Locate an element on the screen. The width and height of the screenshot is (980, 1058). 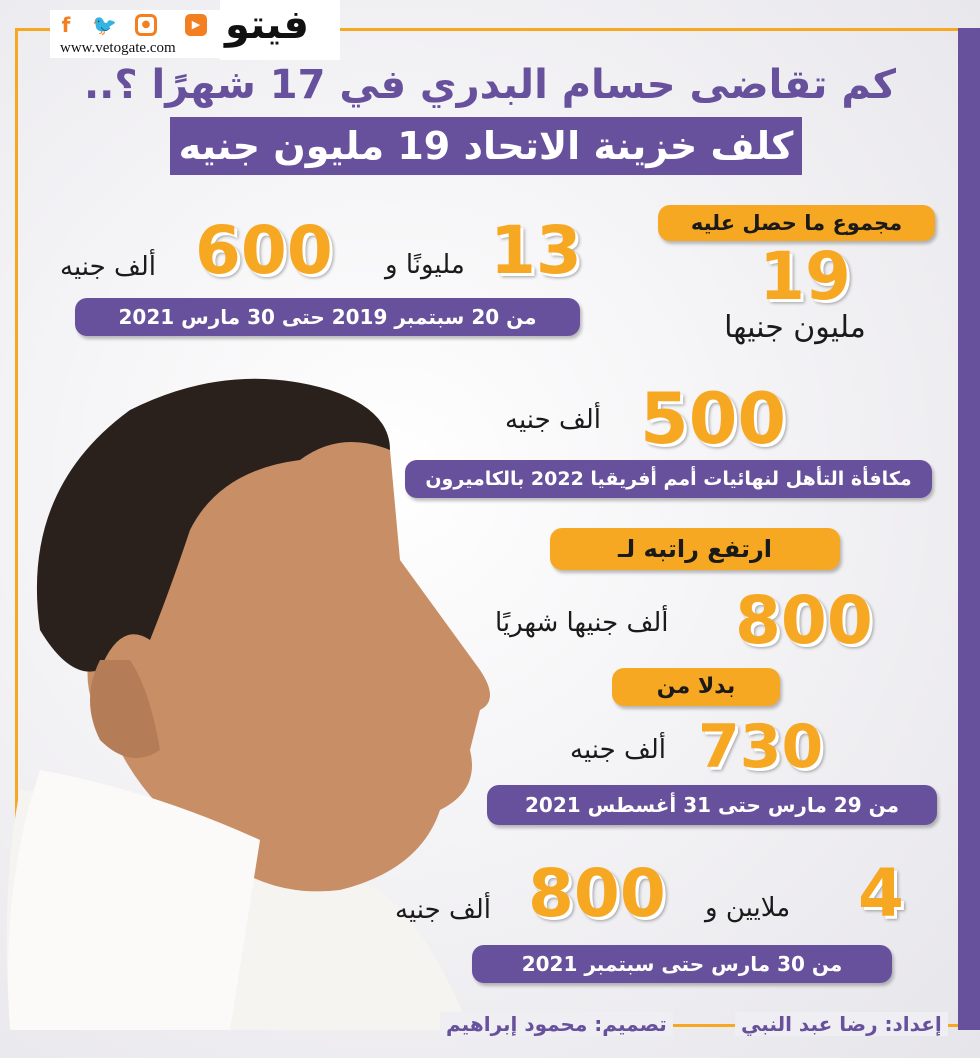
frame-border-top is located at coordinates (486, 29).